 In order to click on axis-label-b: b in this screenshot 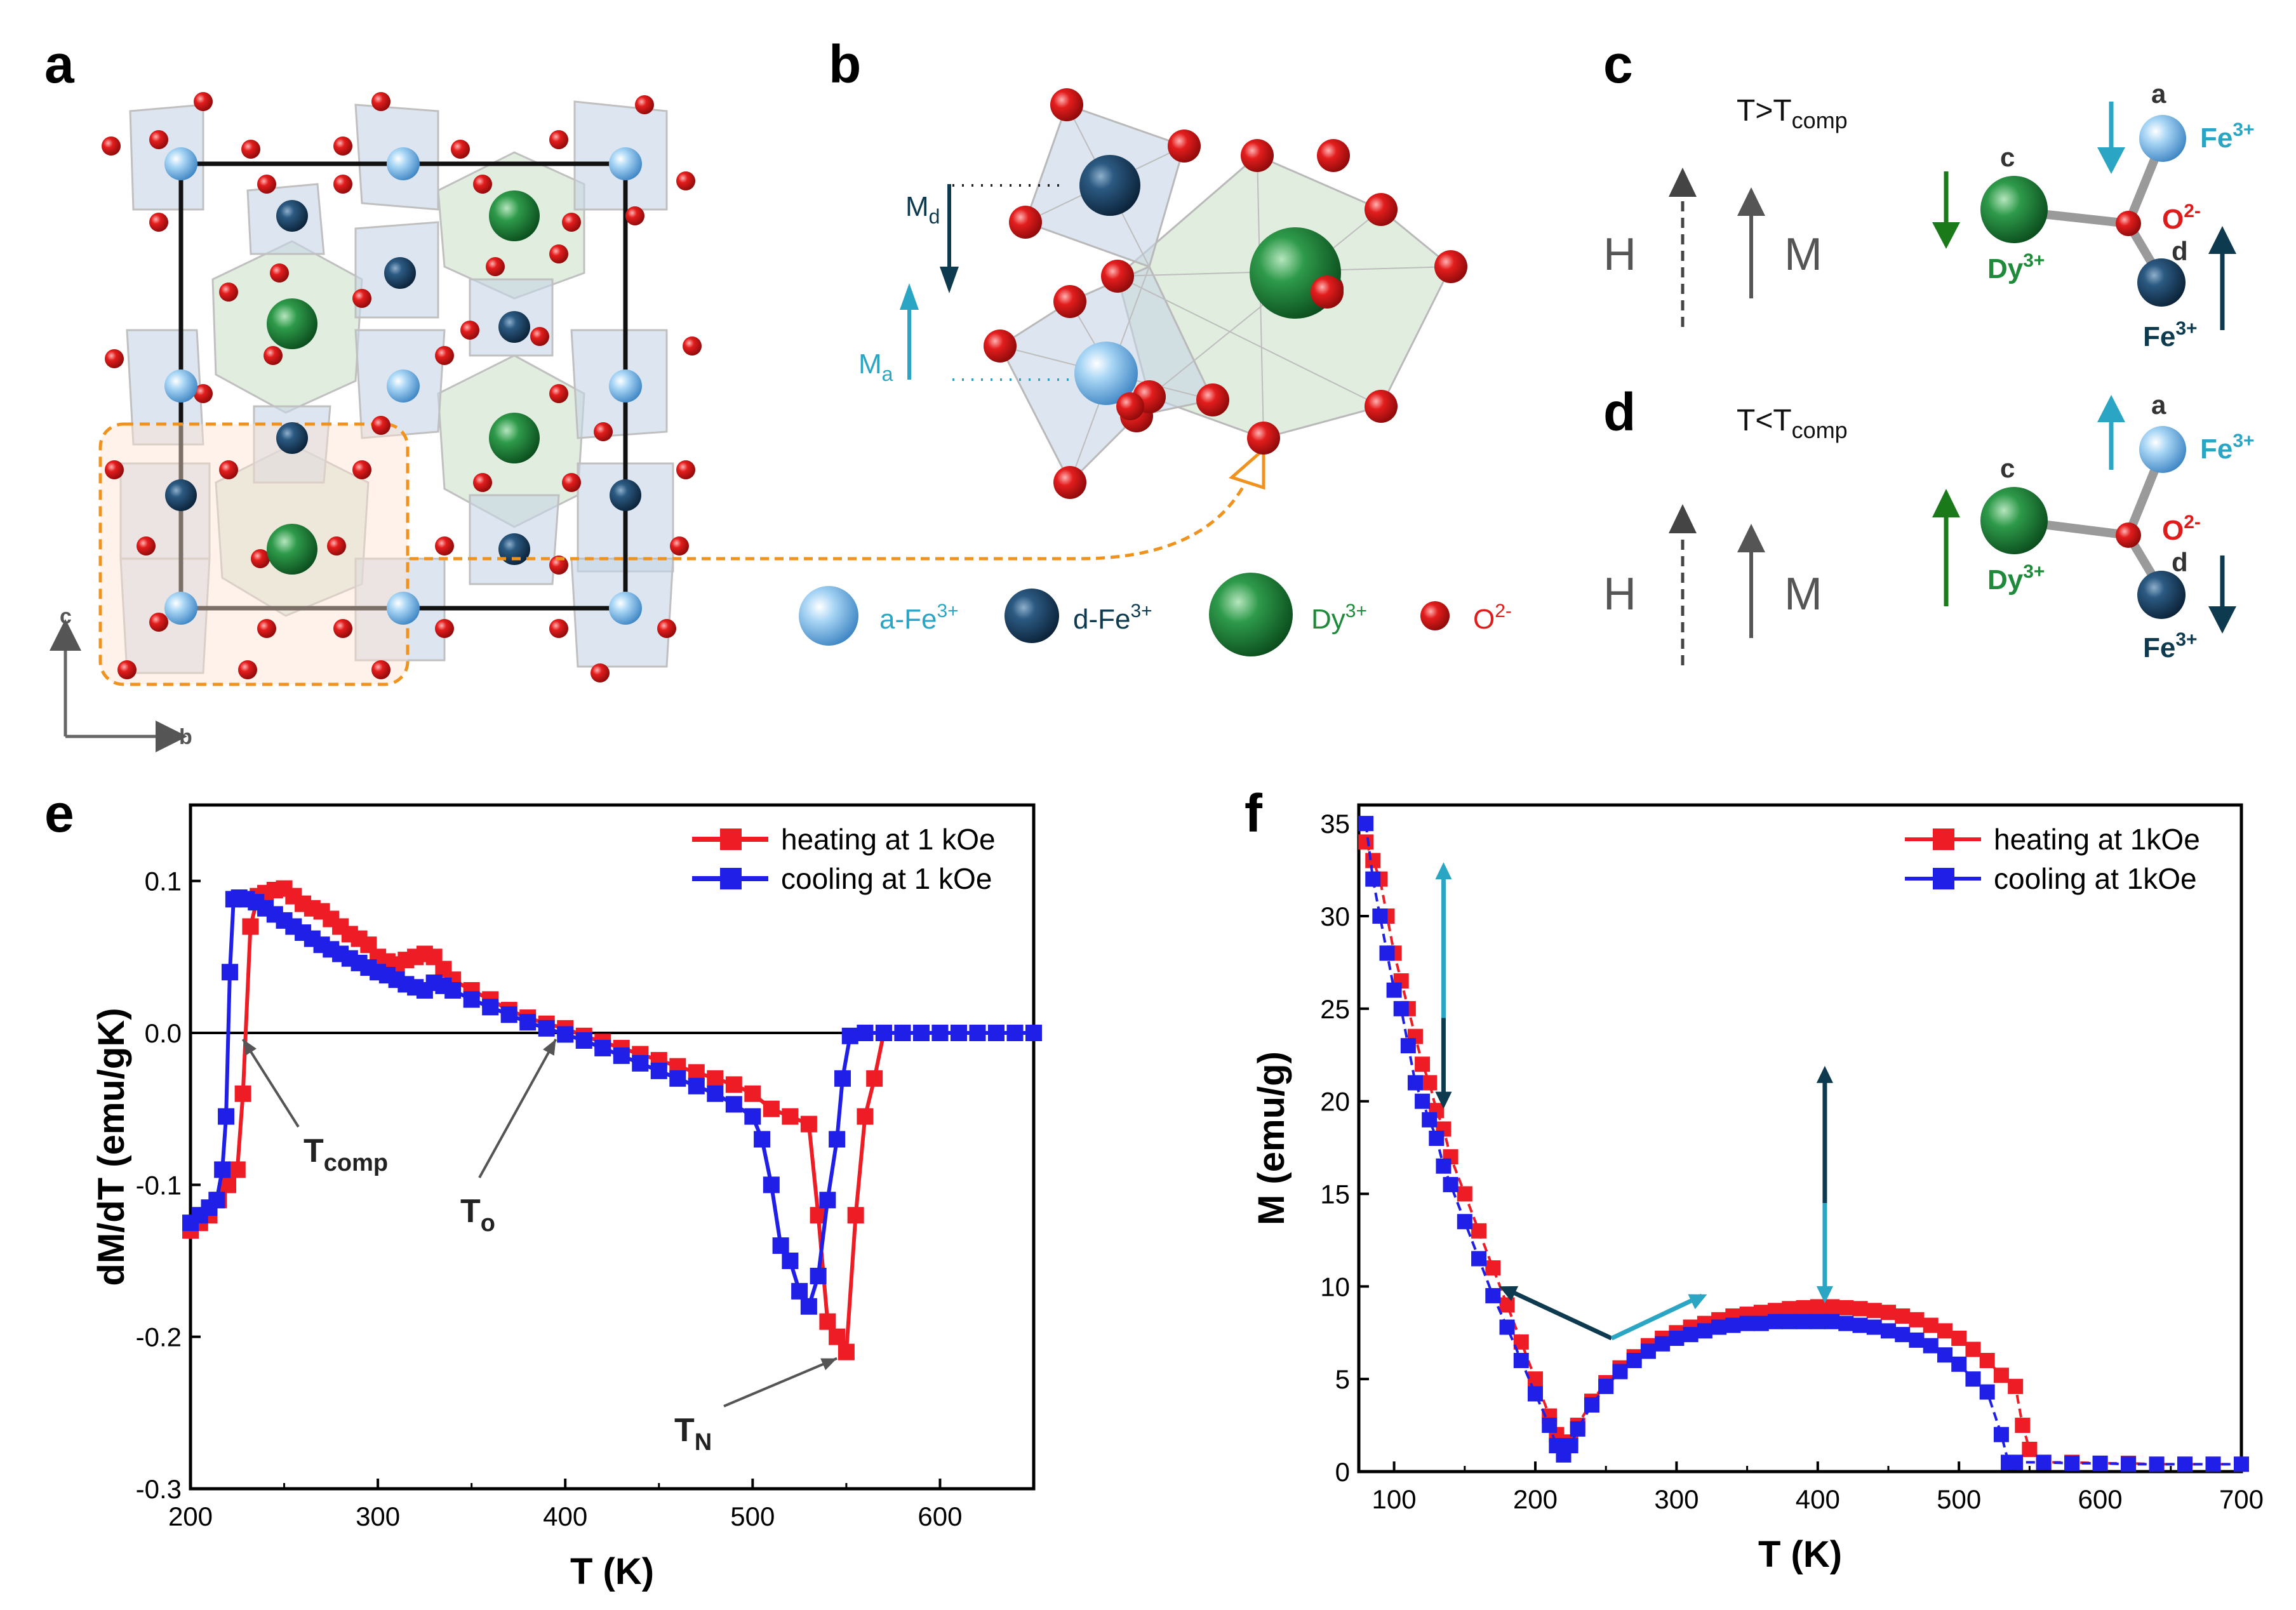, I will do `click(185, 737)`.